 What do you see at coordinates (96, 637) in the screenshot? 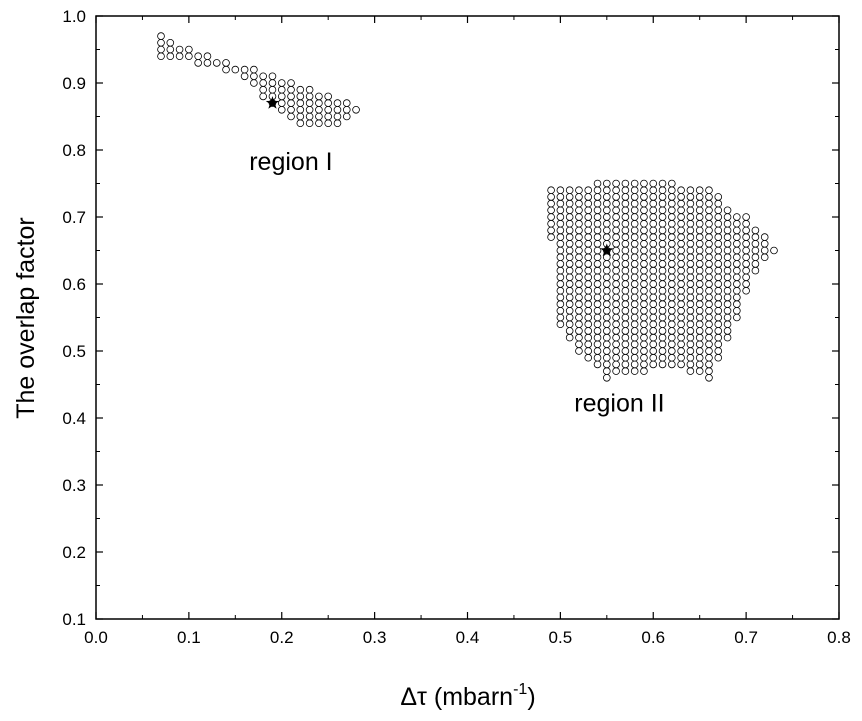
I see `x-tick-label: 0.0` at bounding box center [96, 637].